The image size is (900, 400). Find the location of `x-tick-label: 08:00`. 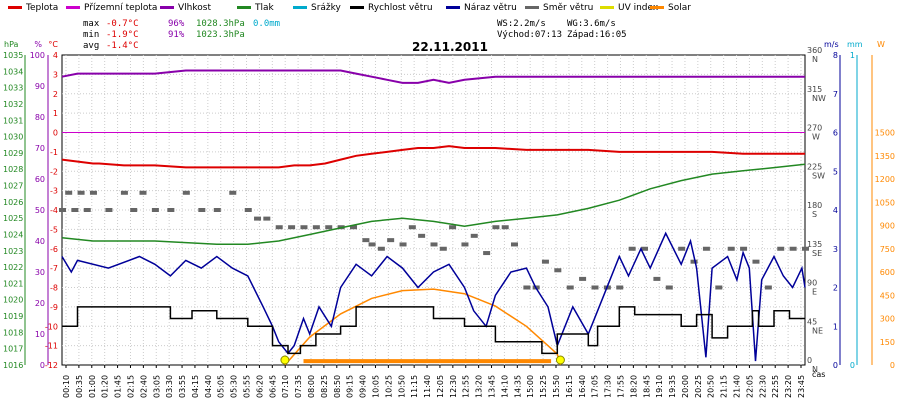

x-tick-label: 08:00 is located at coordinates (311, 386).